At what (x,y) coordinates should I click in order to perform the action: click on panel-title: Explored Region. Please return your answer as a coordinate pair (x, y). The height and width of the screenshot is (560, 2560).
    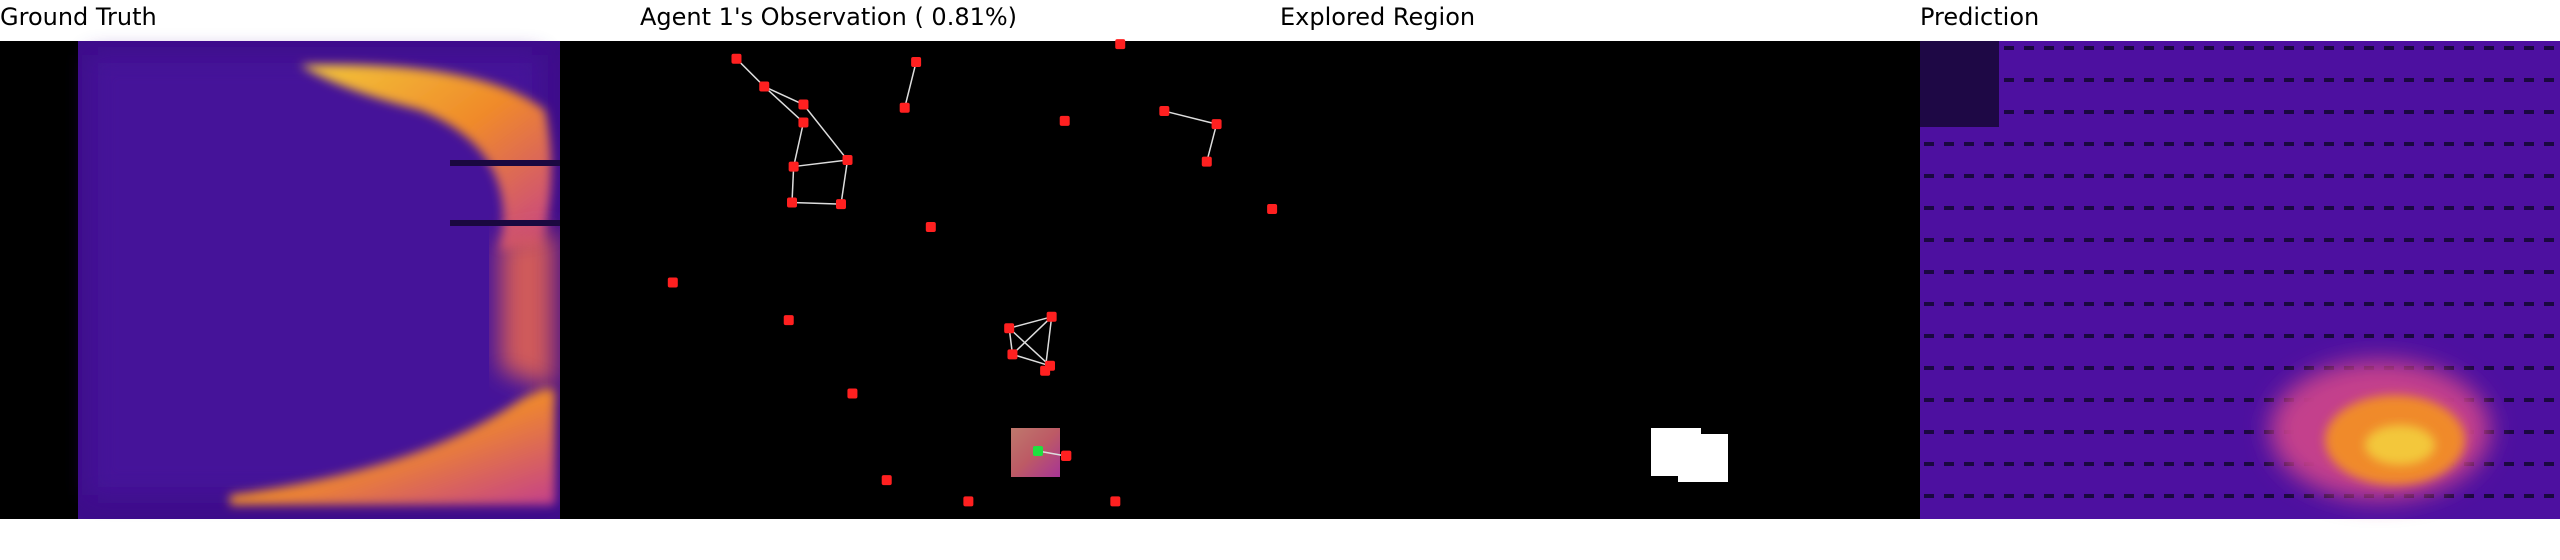
    Looking at the image, I should click on (1377, 17).